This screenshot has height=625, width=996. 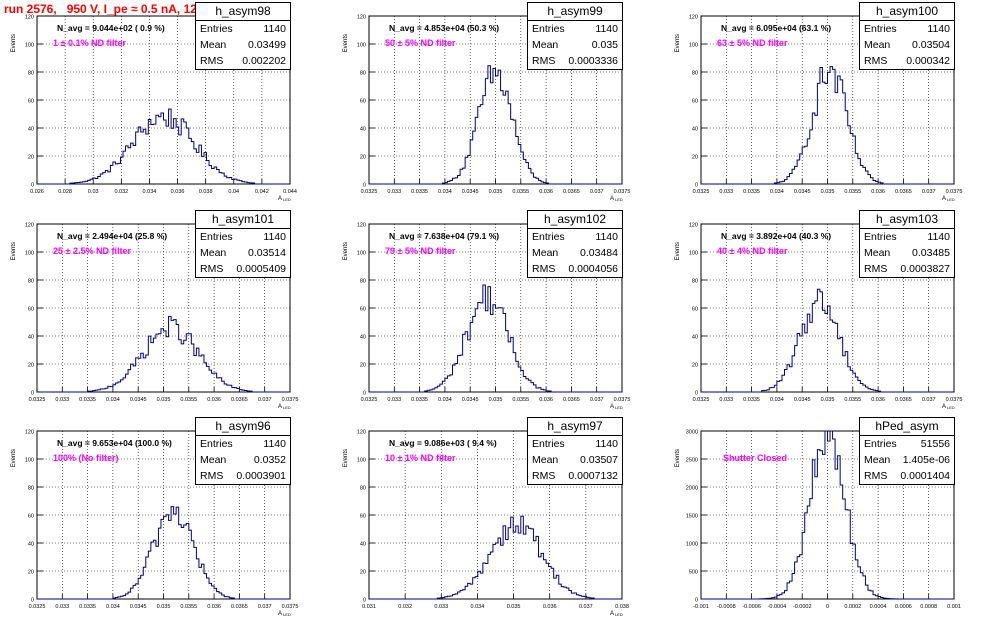 I want to click on y-tick-label: 40, so click(x=695, y=338).